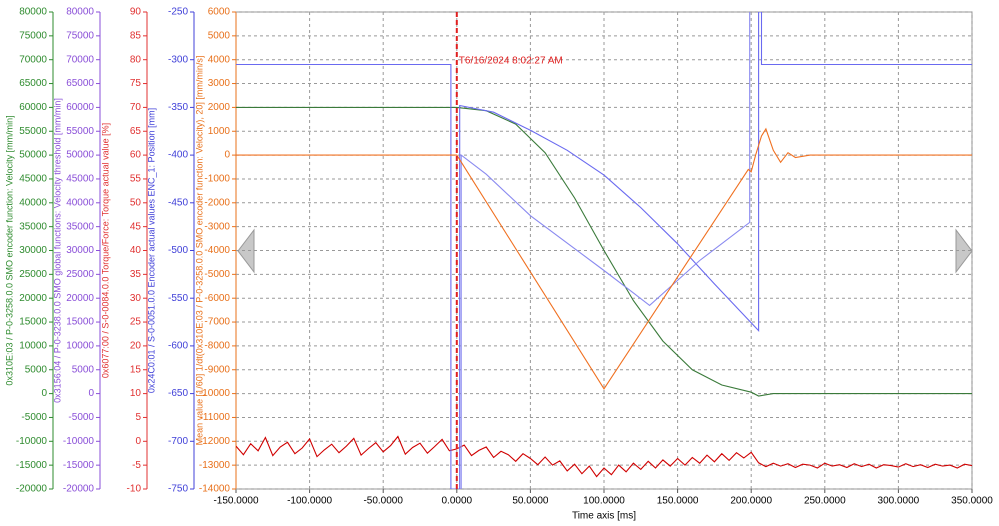 This screenshot has width=999, height=526. I want to click on y-tick-label: 65, so click(136, 131).